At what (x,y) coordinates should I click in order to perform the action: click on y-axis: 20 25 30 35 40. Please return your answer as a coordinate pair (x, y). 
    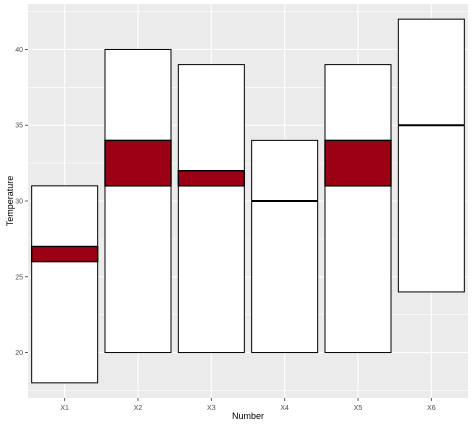
    Looking at the image, I should click on (21, 202).